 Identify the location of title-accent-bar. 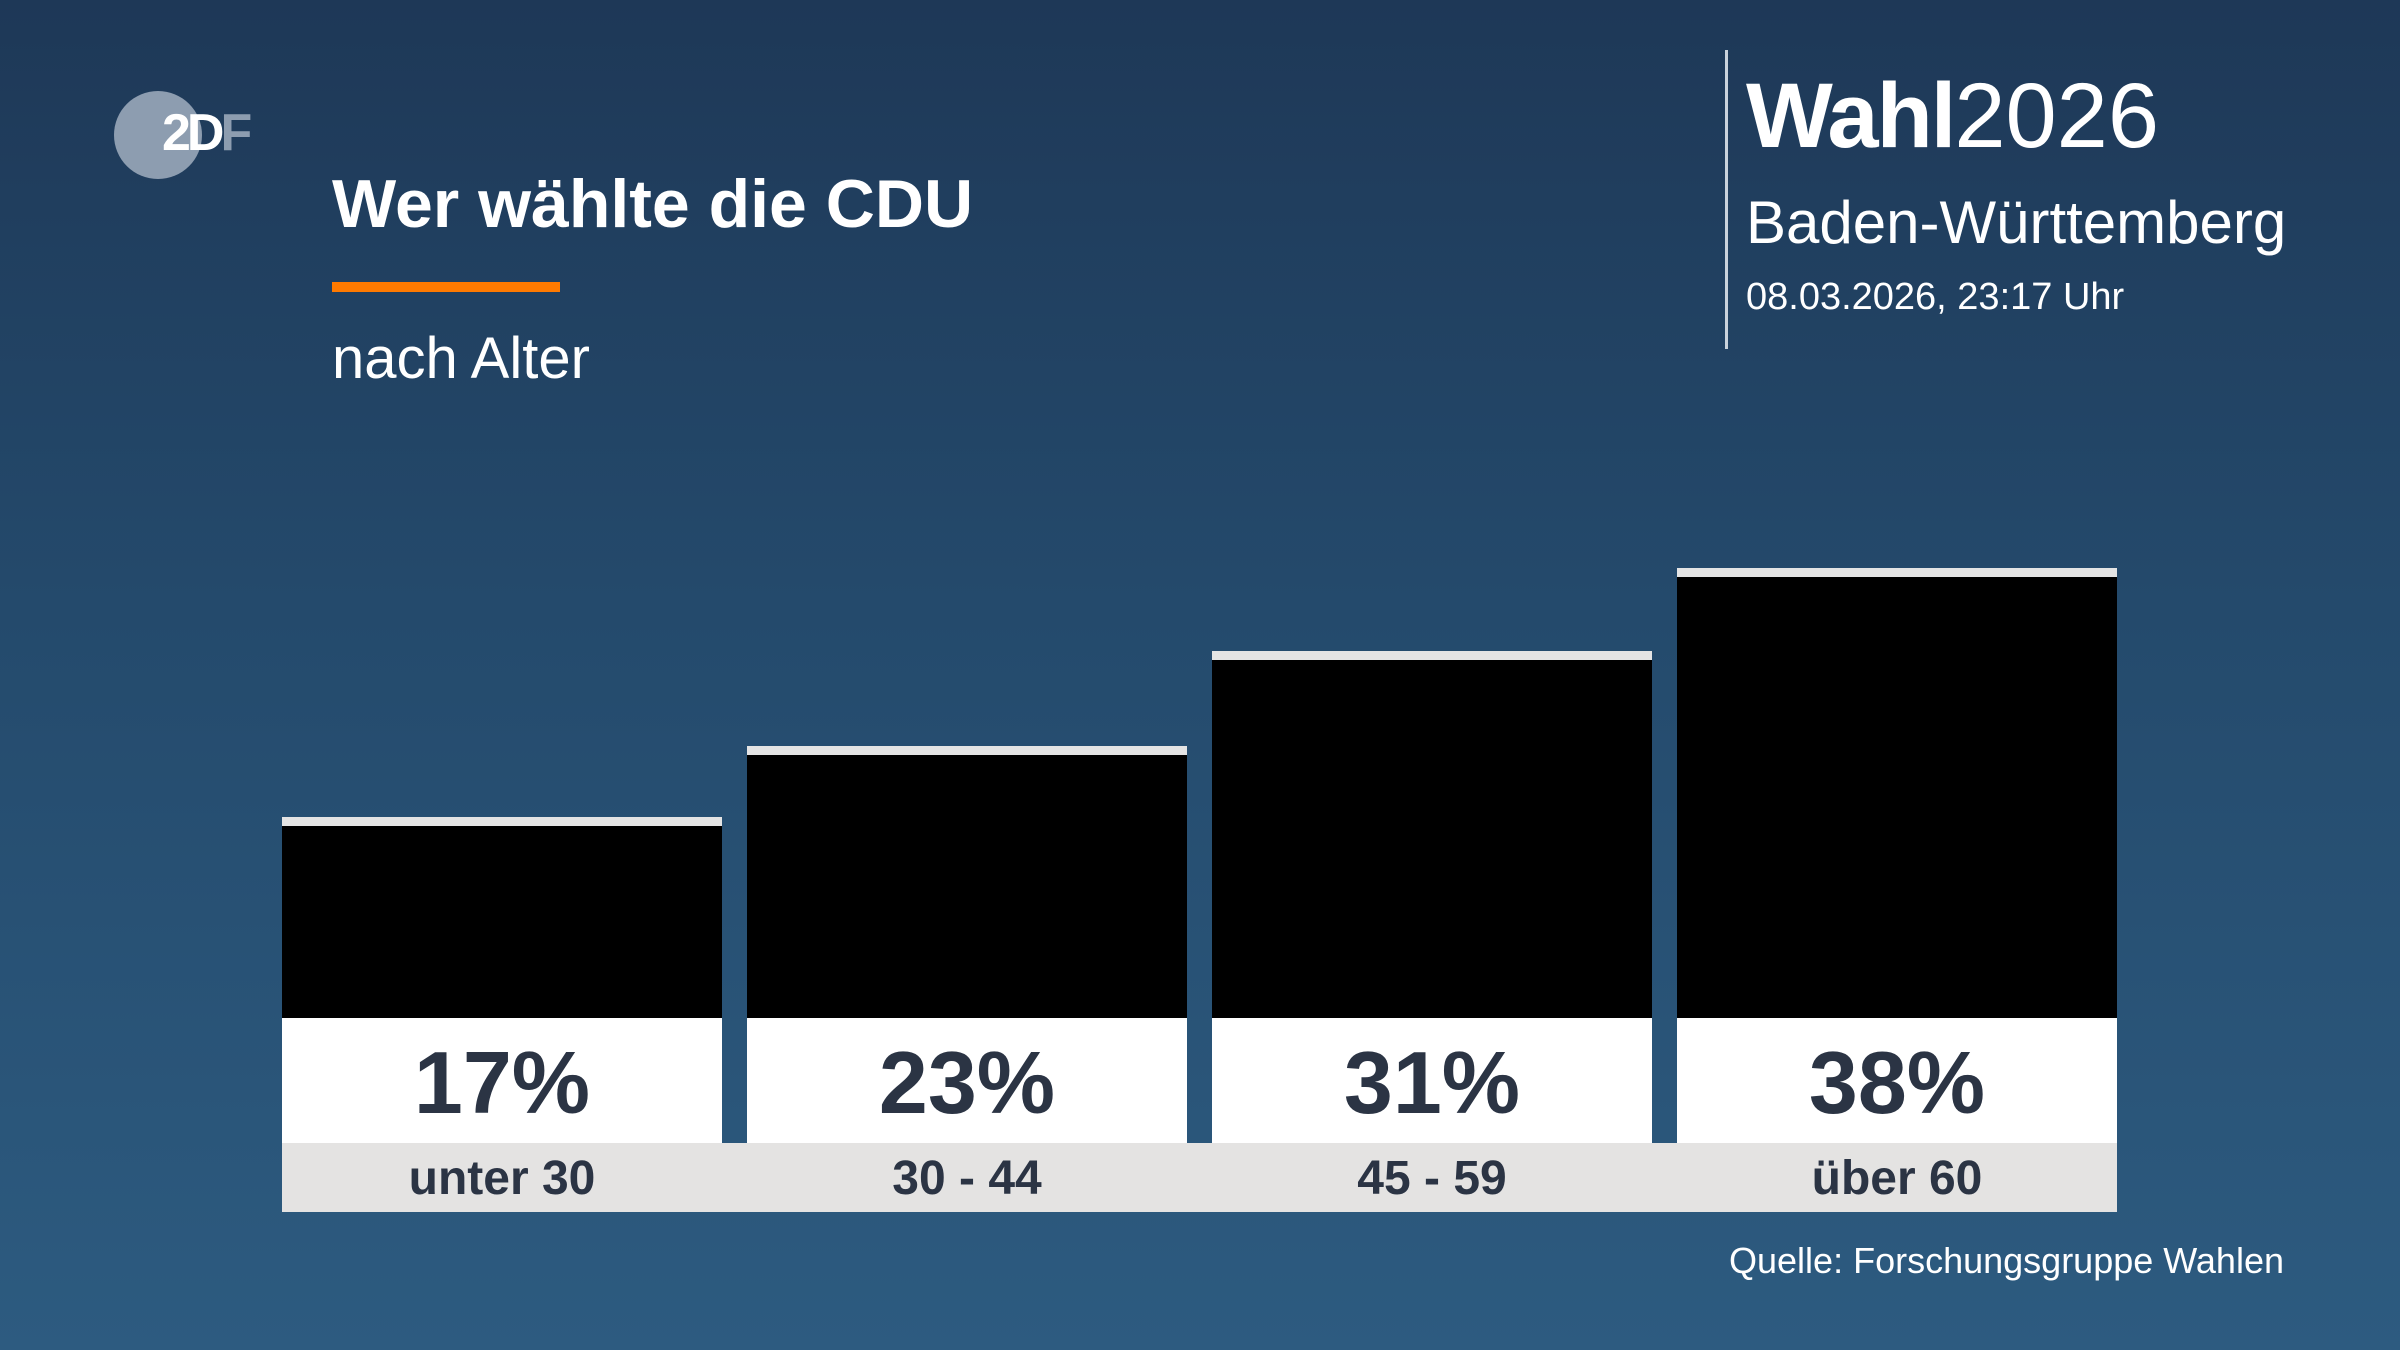
(446, 287).